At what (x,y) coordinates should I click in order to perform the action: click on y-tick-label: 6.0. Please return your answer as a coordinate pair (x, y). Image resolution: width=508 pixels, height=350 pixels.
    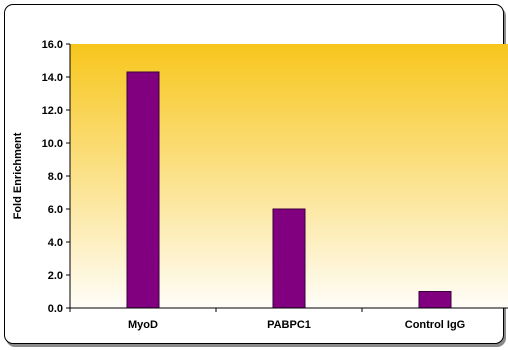
    Looking at the image, I should click on (55, 210).